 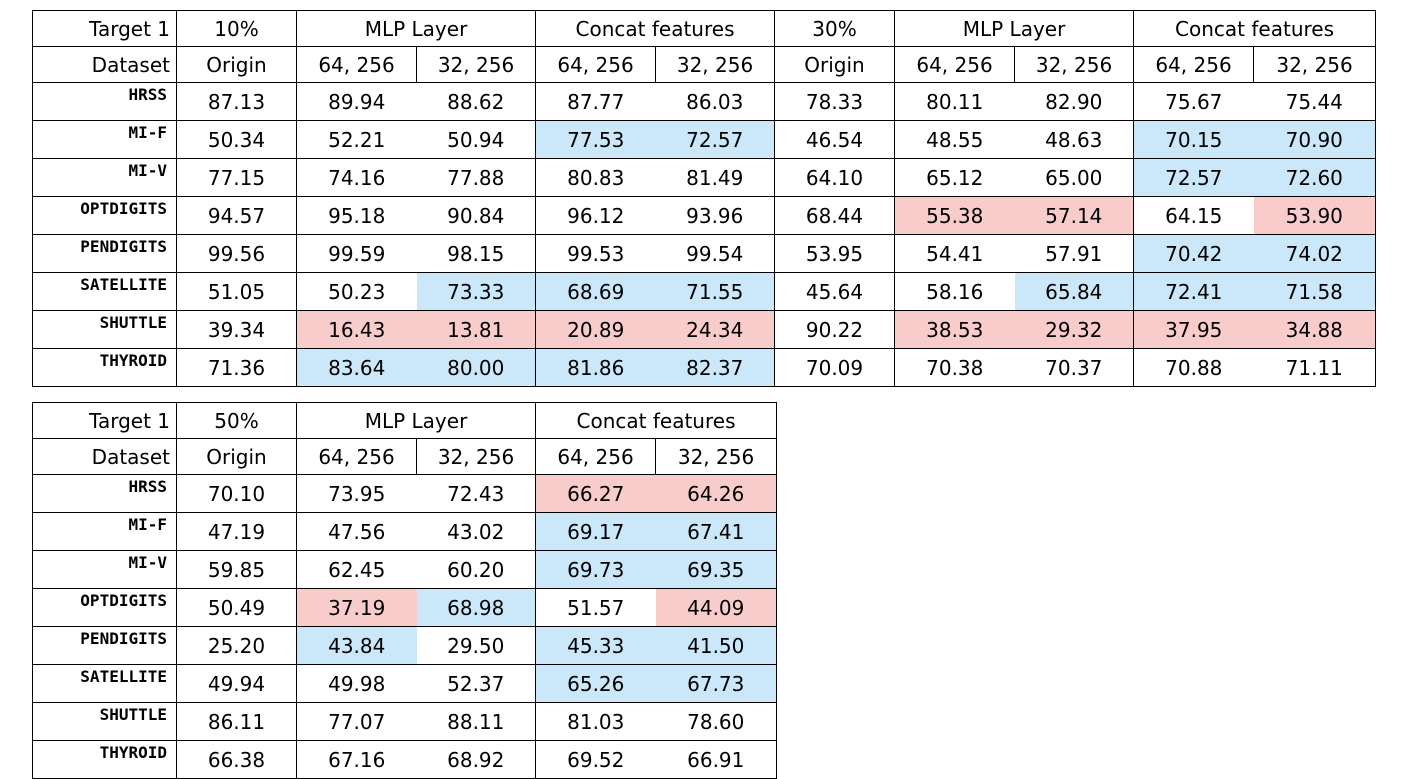 I want to click on value-cell: 68.69, so click(x=595, y=291).